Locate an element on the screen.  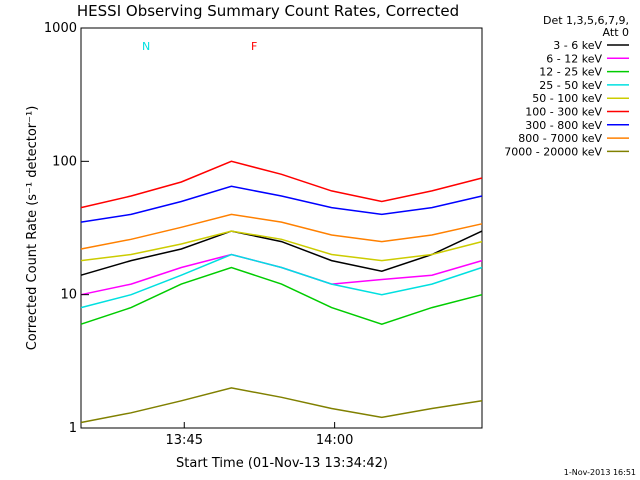
y-tick-label-3: 1000 is located at coordinates (60, 28).